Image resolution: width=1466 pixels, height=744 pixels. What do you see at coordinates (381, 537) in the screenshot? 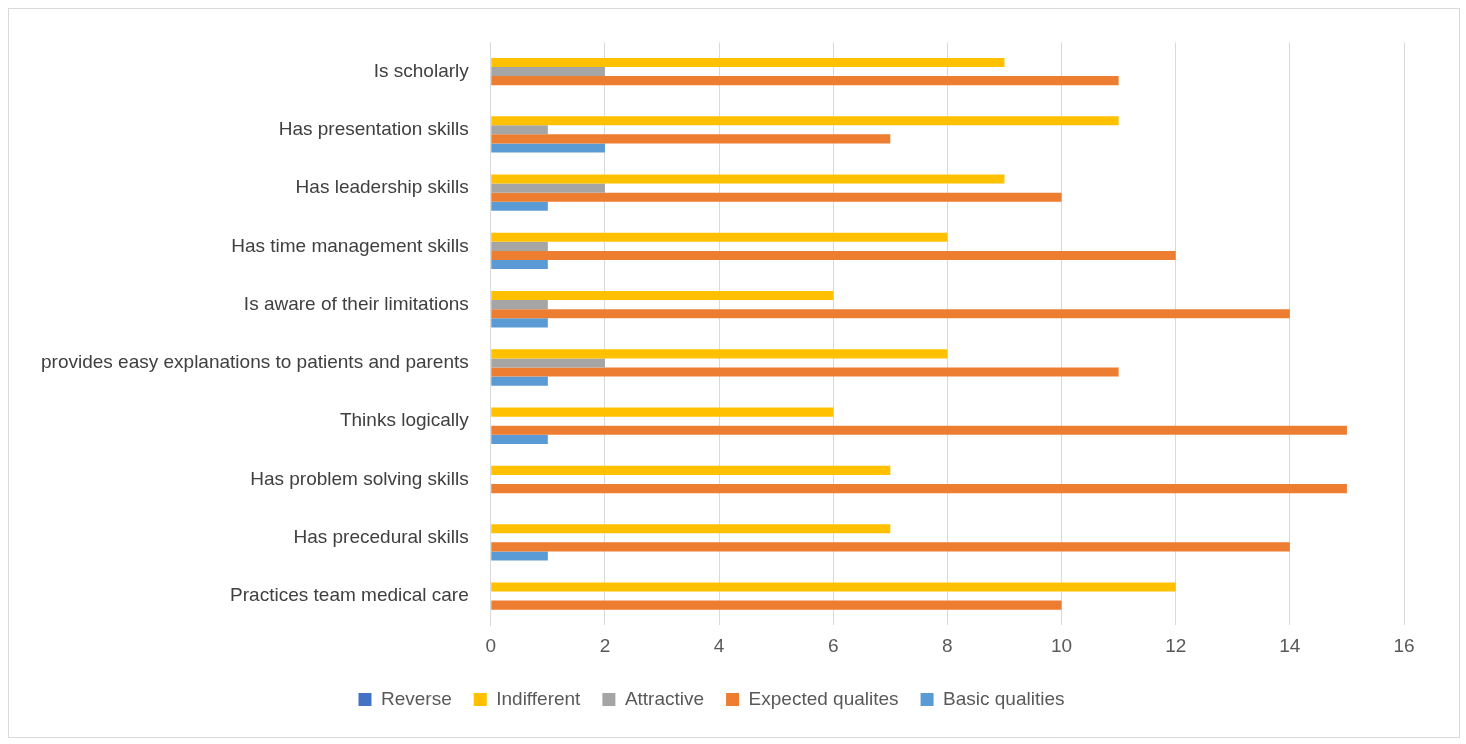
I see `y-tick-label: Has precedural skills` at bounding box center [381, 537].